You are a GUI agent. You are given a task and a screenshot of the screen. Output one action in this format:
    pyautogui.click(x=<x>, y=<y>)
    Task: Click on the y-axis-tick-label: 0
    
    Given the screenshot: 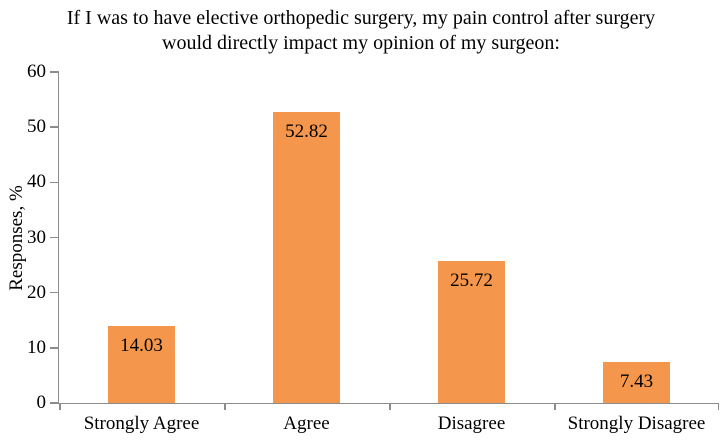 What is the action you would take?
    pyautogui.click(x=41, y=402)
    